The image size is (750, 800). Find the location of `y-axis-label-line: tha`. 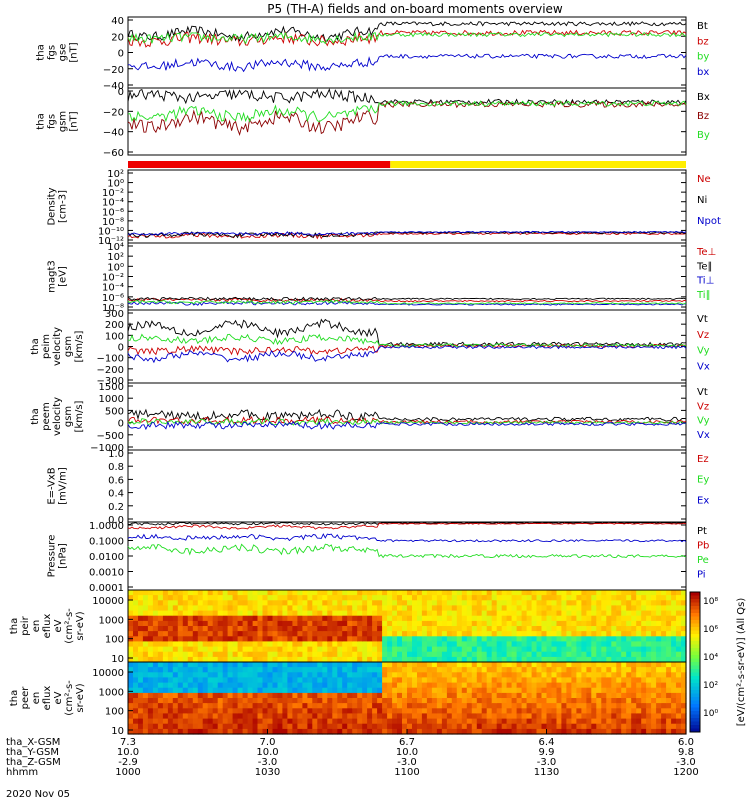

y-axis-label-line: tha is located at coordinates (35, 346).